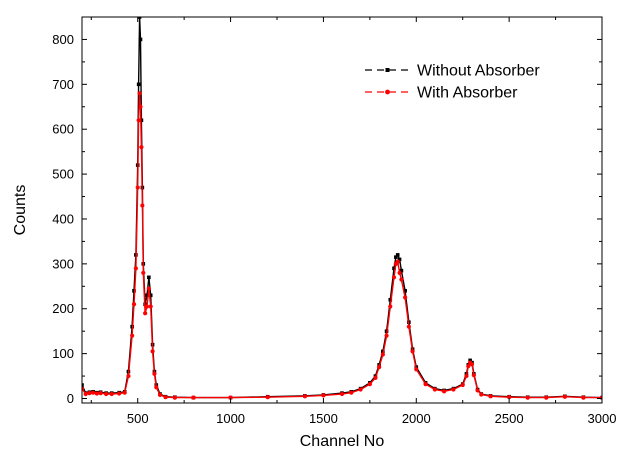 The image size is (620, 460). What do you see at coordinates (342, 441) in the screenshot?
I see `x-axis-title: Channel No` at bounding box center [342, 441].